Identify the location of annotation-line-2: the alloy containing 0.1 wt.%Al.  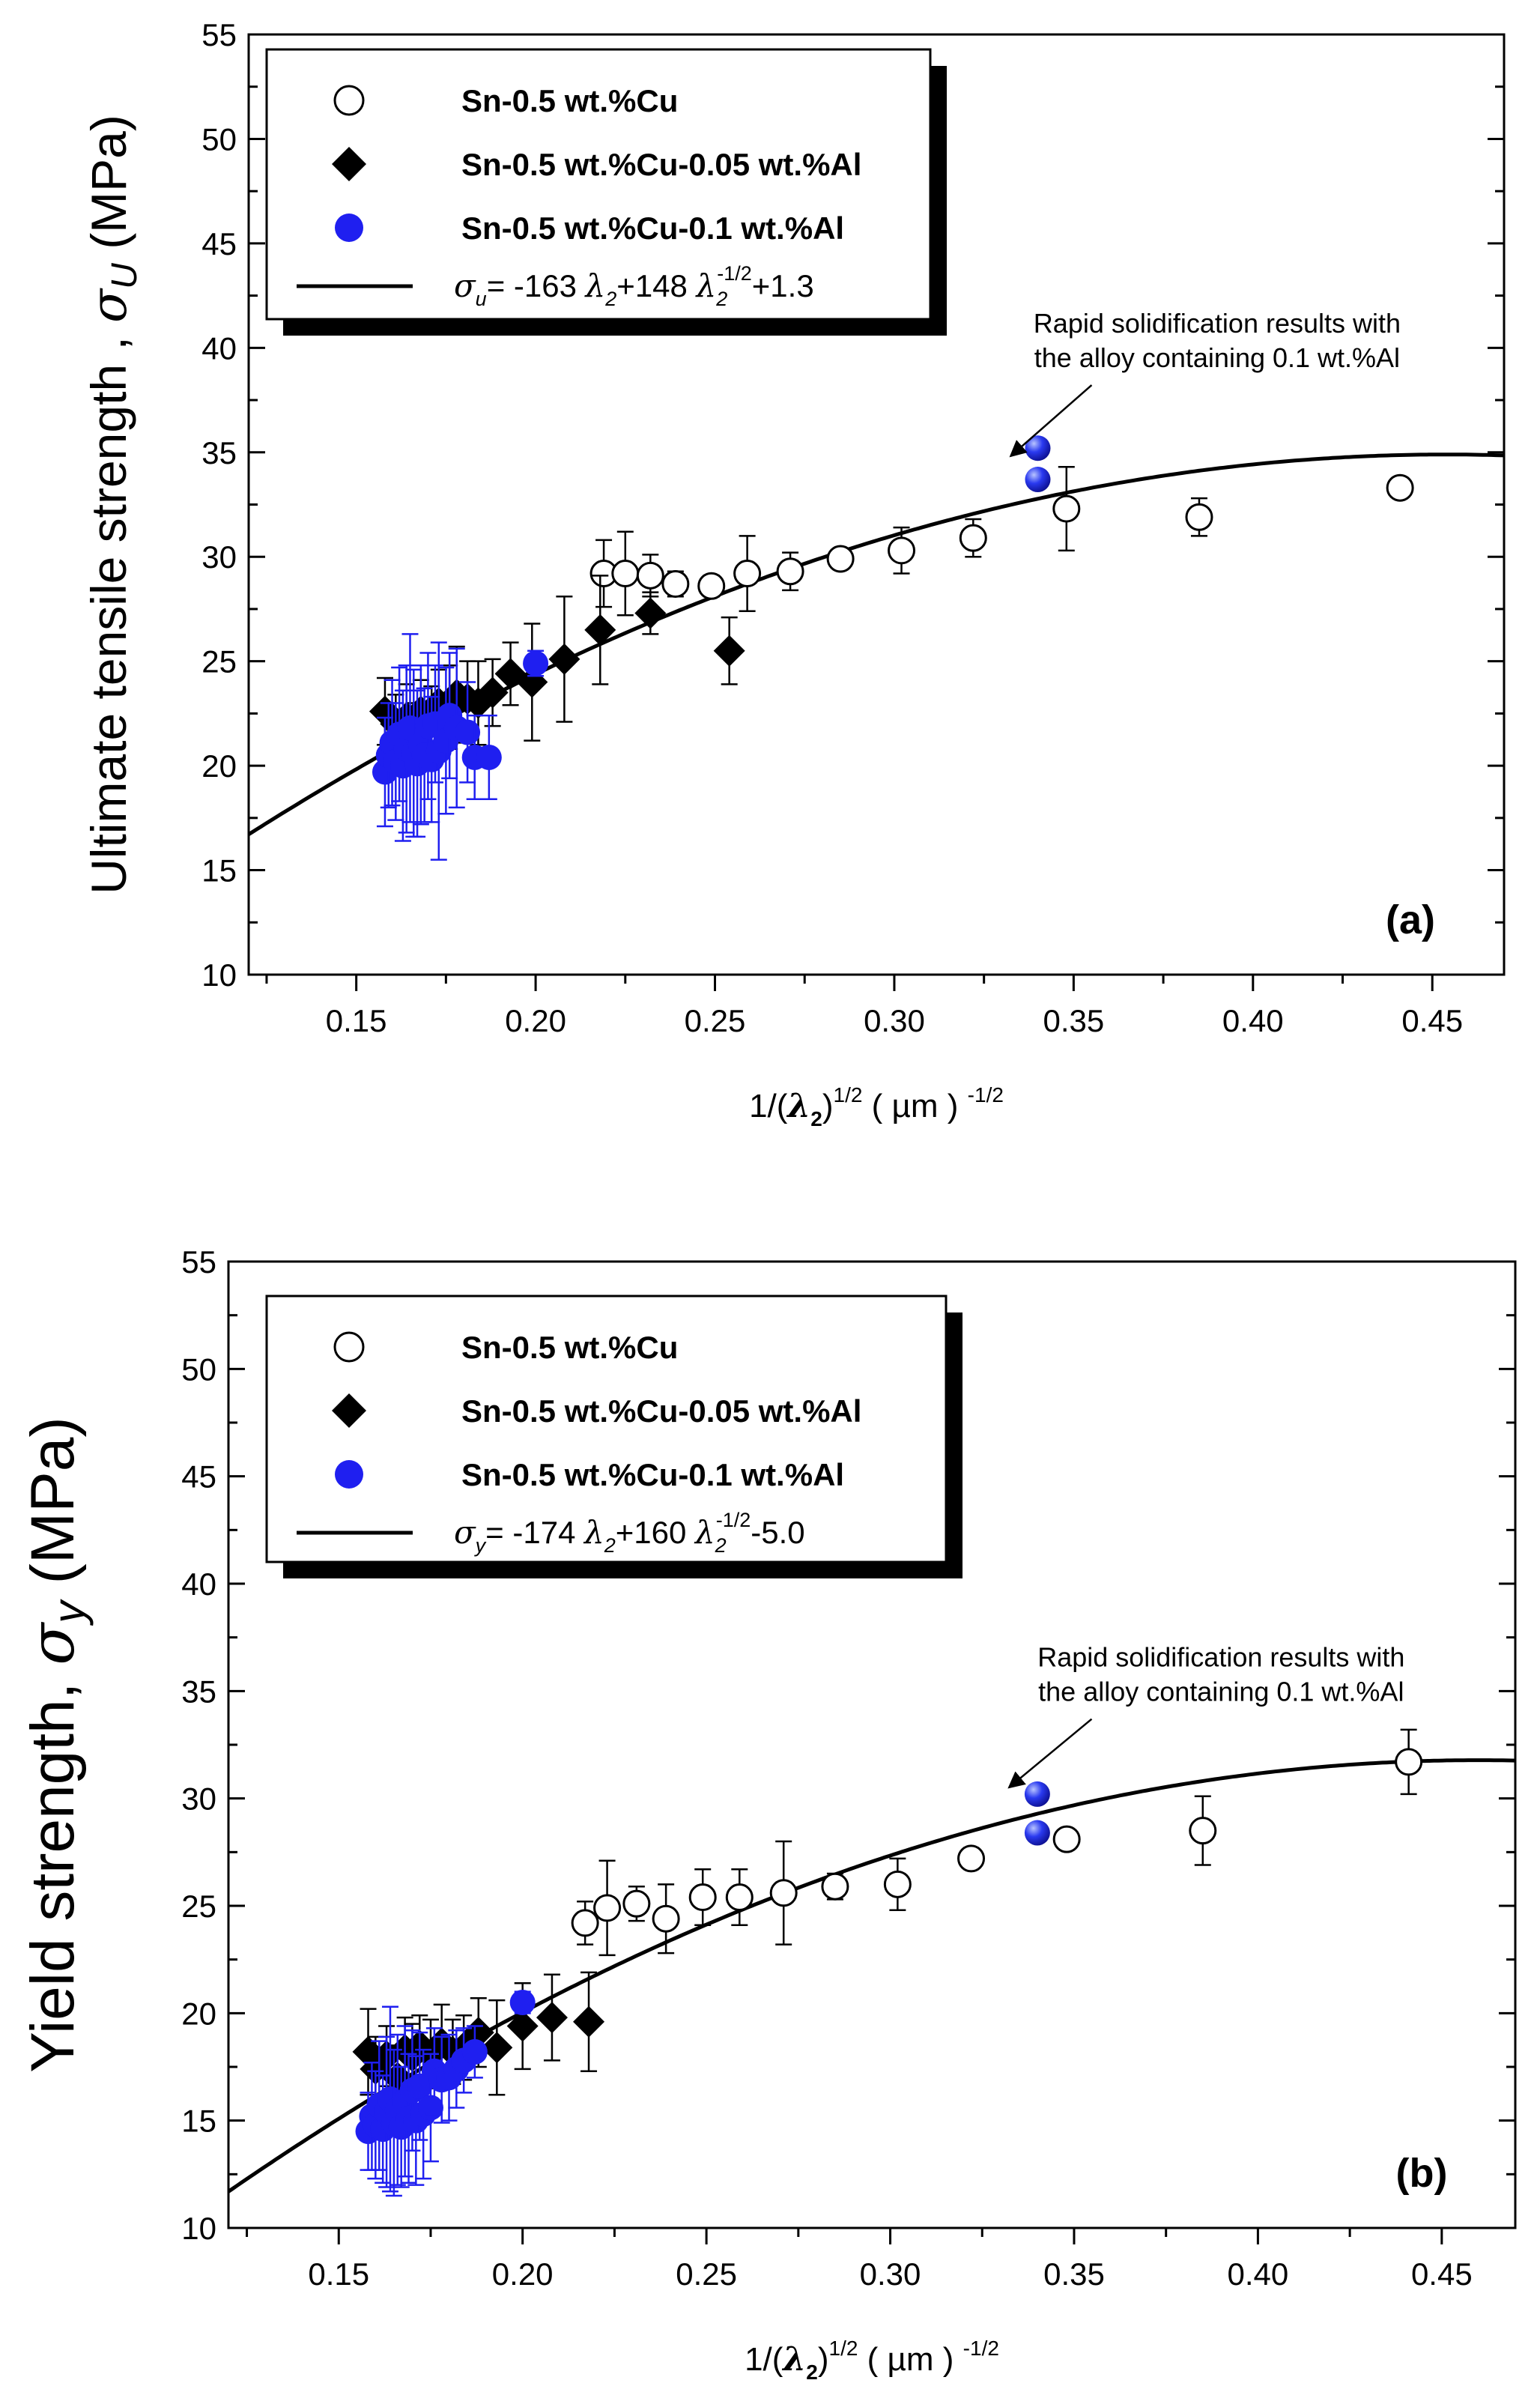
(1221, 1692).